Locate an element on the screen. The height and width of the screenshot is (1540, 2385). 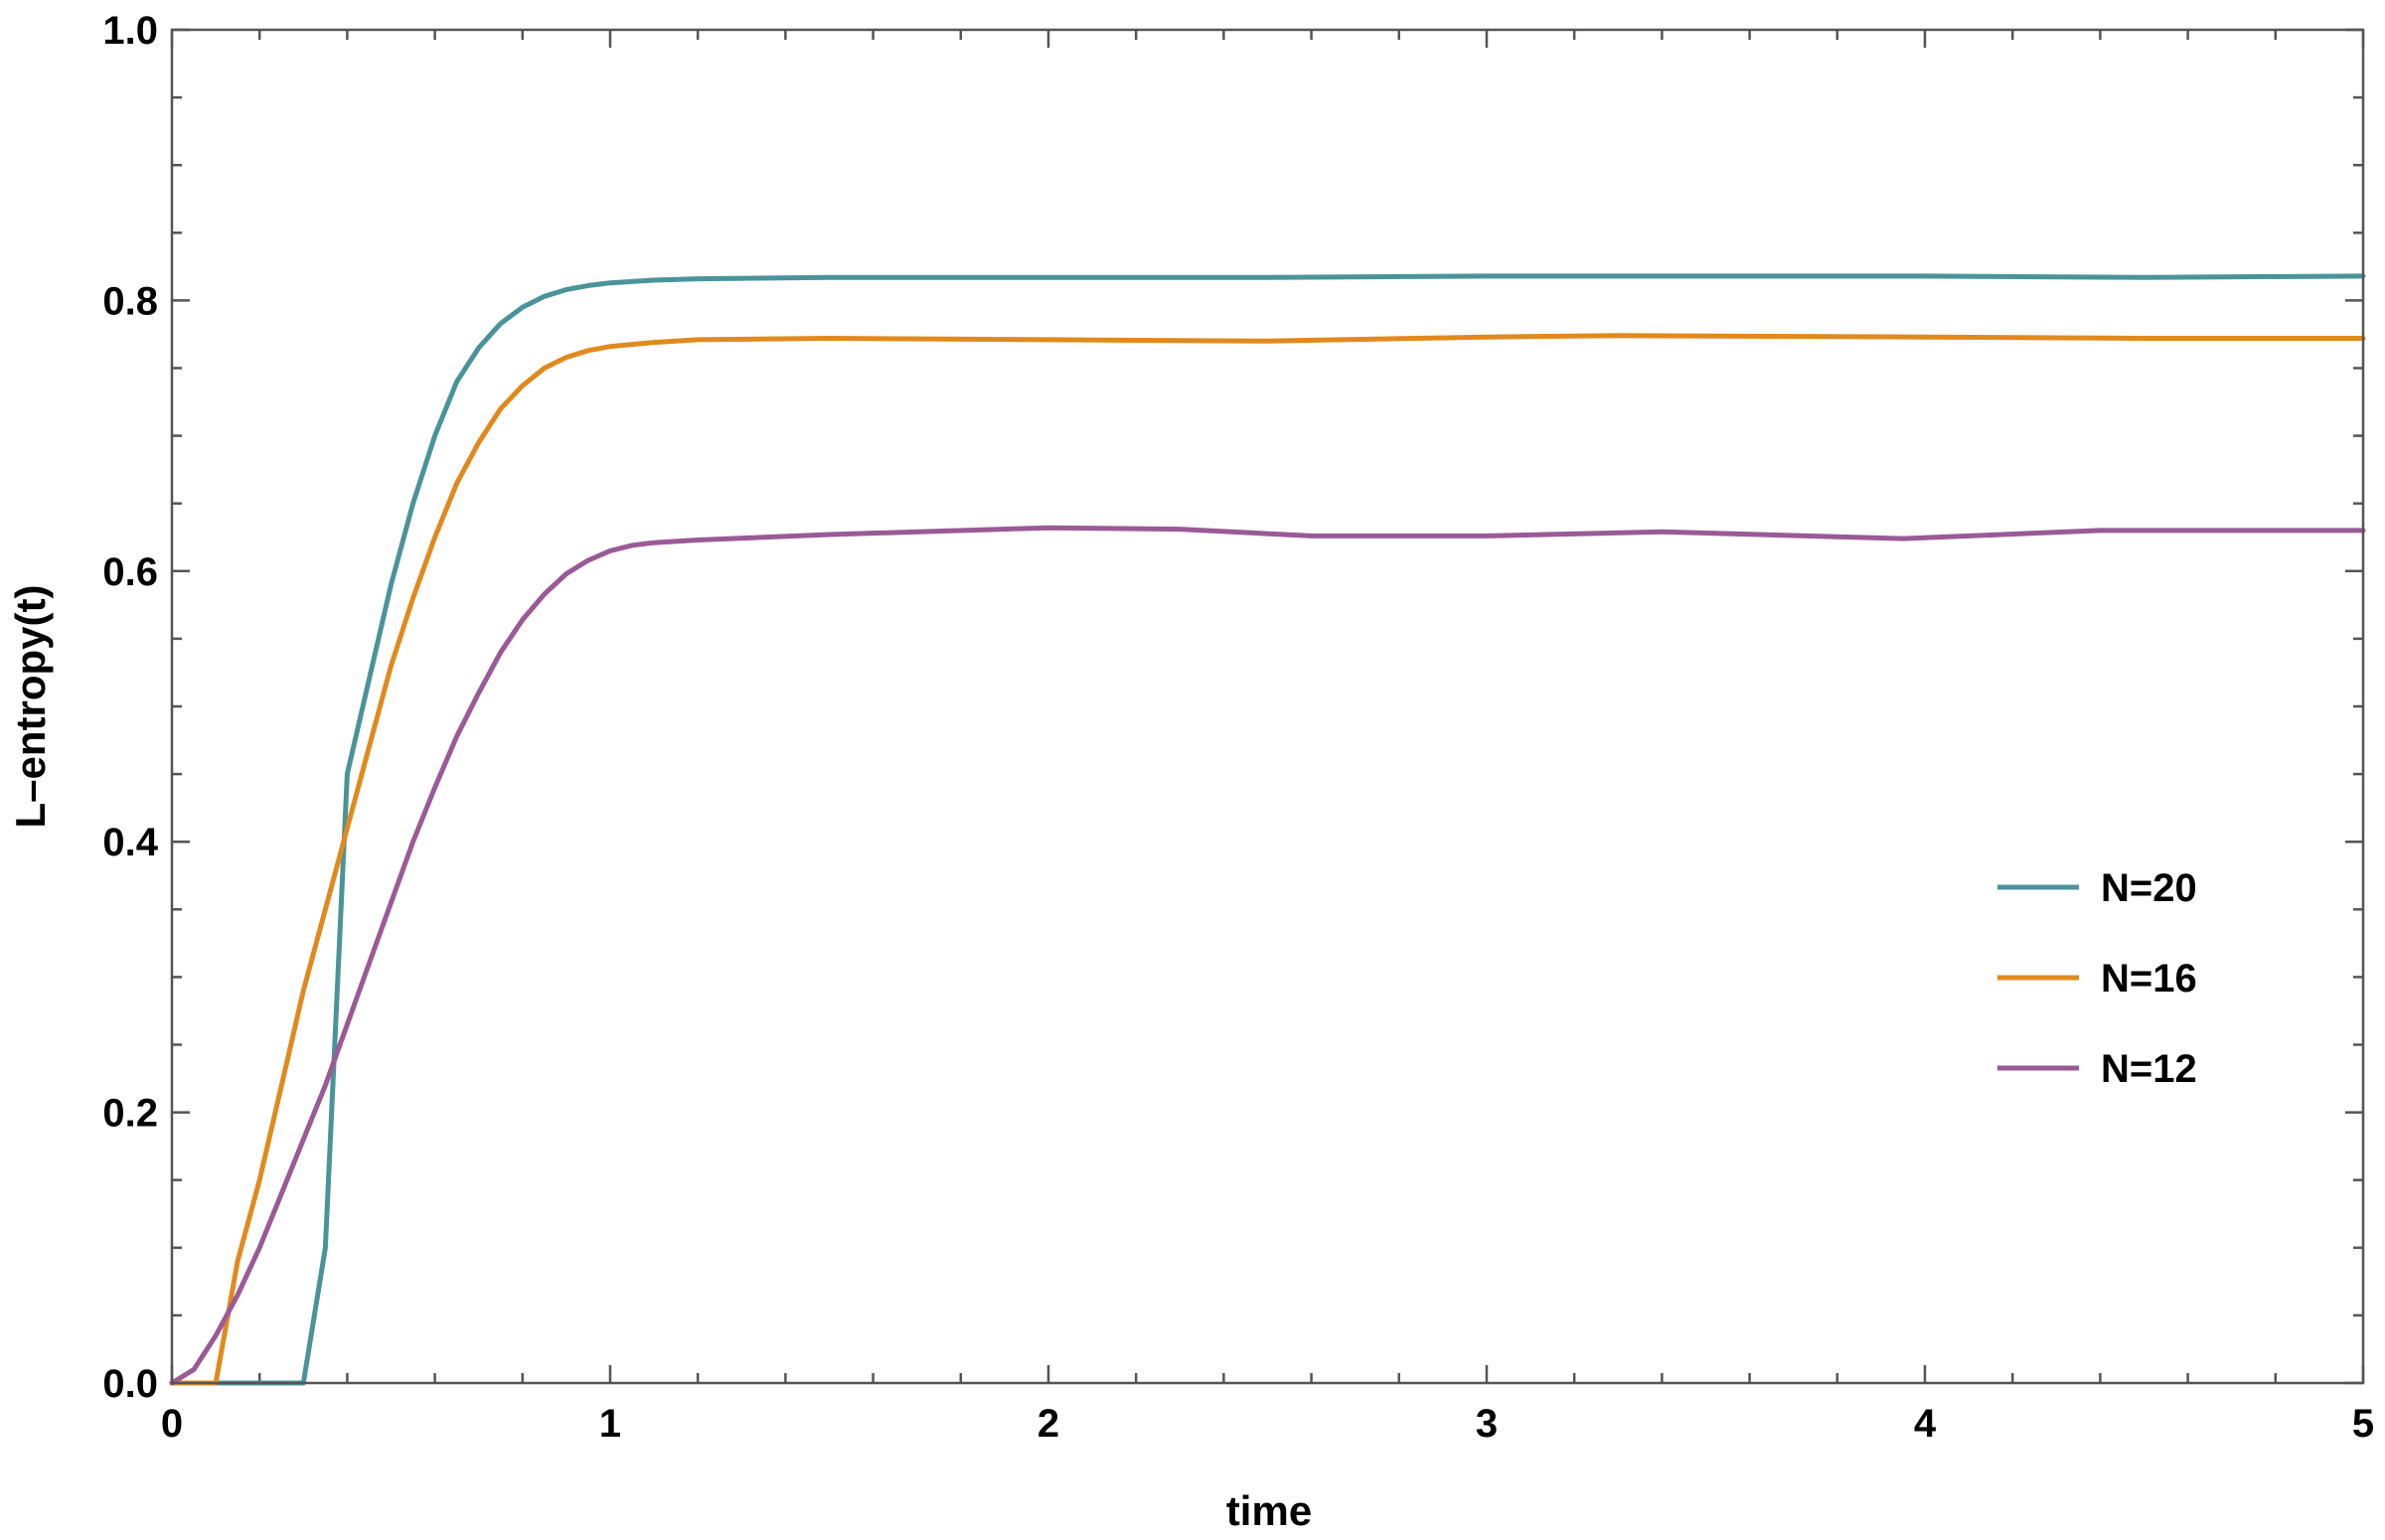
y-tick-label: 0.6 is located at coordinates (130, 572).